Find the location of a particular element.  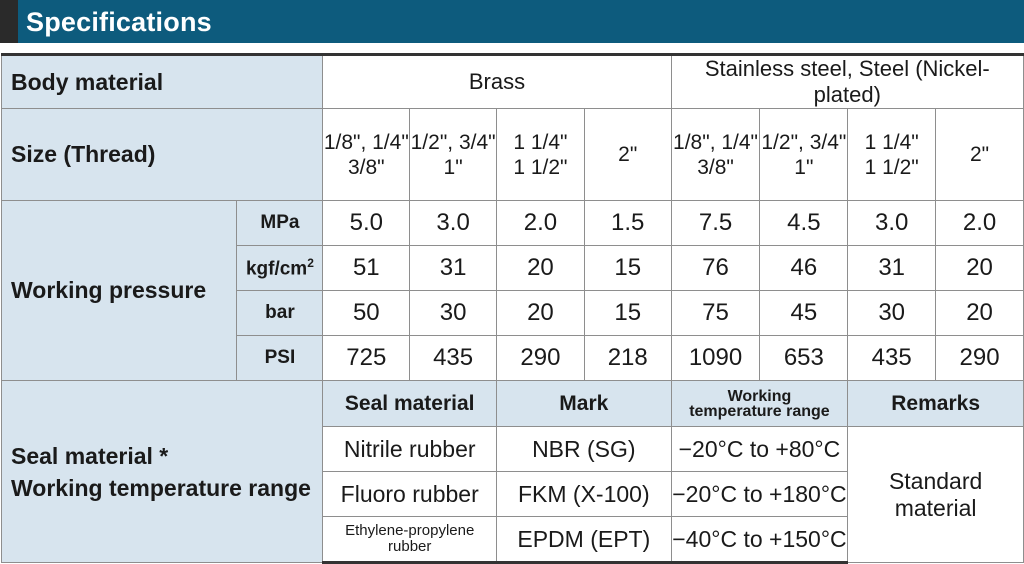

pressure-value: 1.5 is located at coordinates (627, 223).